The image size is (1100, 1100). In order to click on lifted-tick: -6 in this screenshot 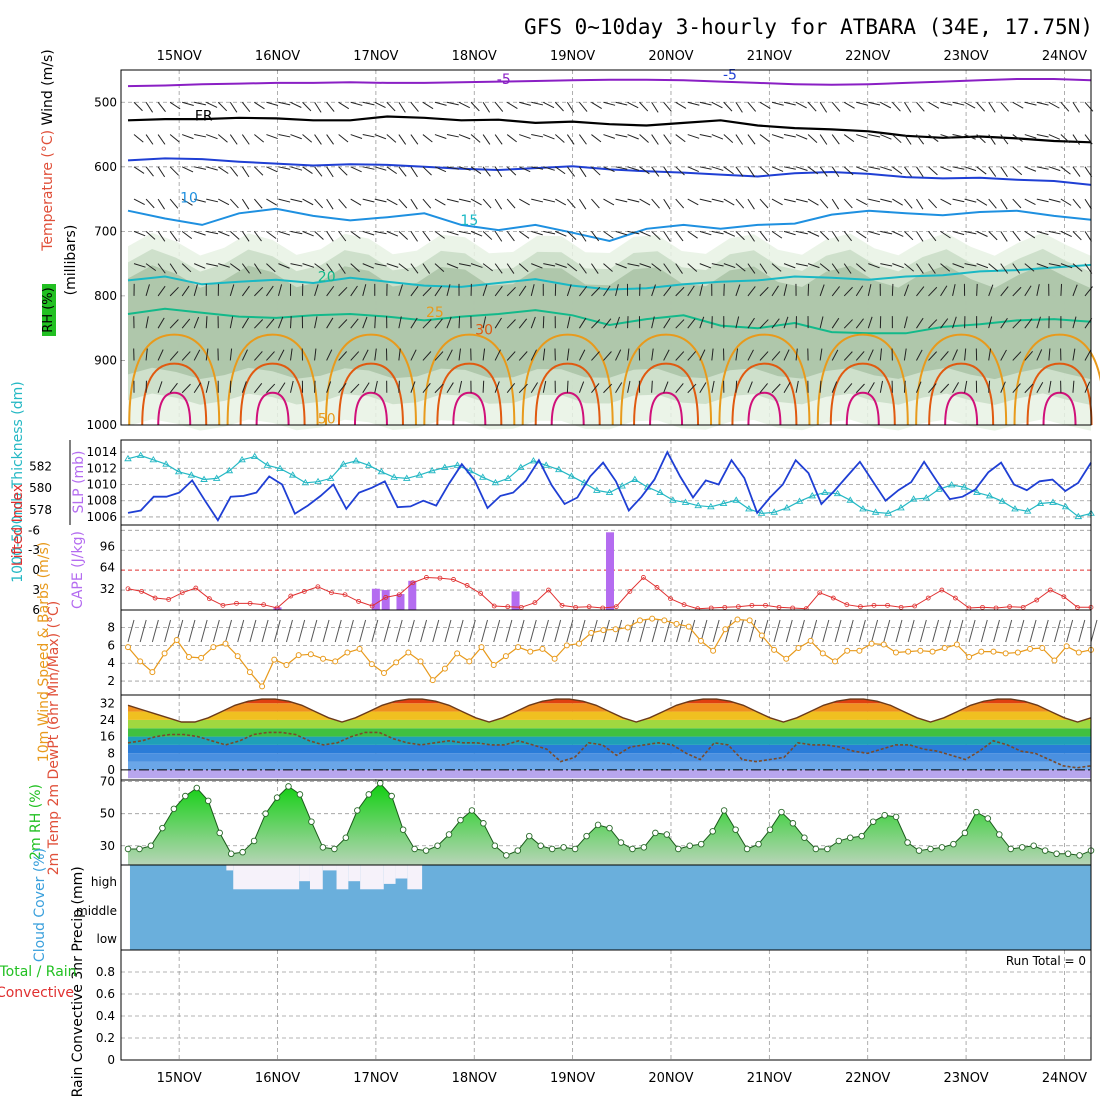, I will do `click(34, 530)`.